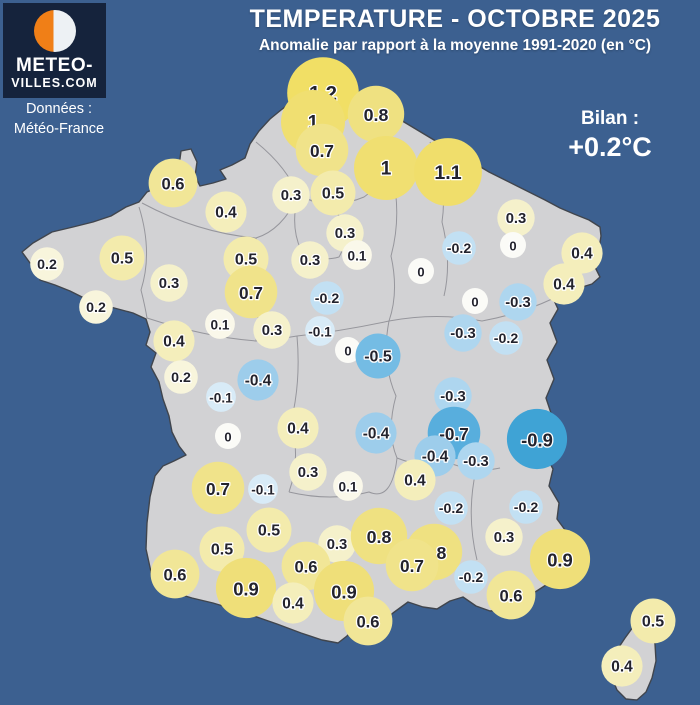 Image resolution: width=700 pixels, height=705 pixels. What do you see at coordinates (59, 128) in the screenshot?
I see `data-source-line2: Météo-France` at bounding box center [59, 128].